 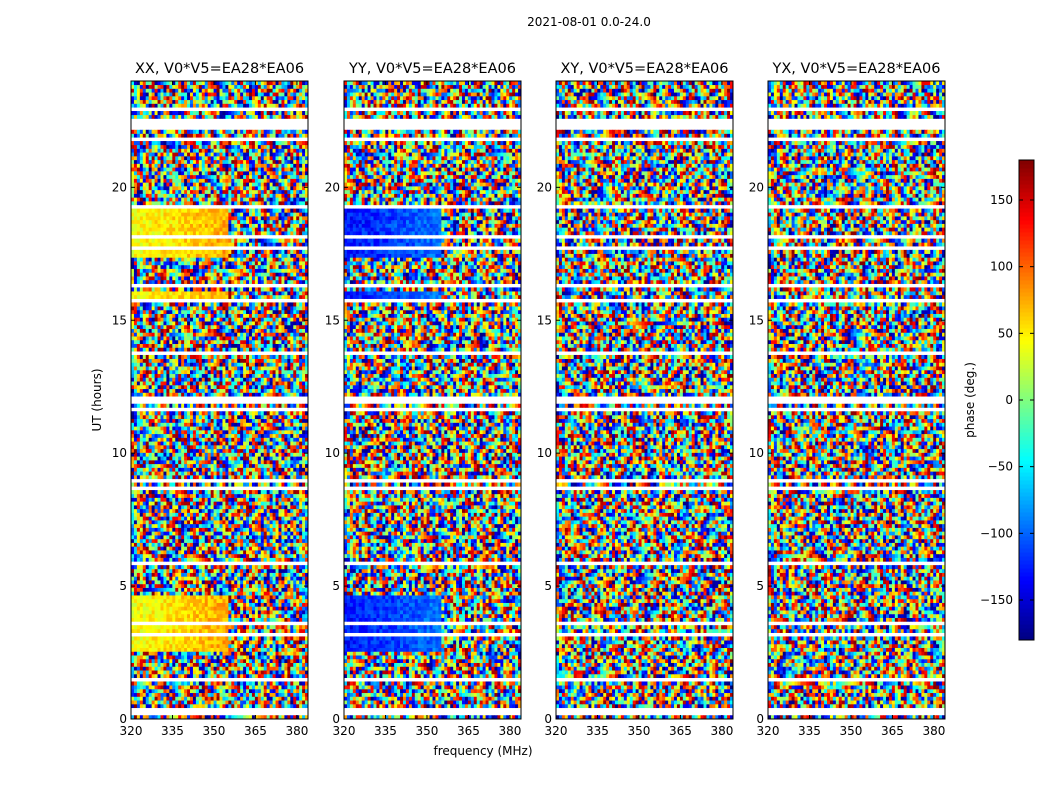 What do you see at coordinates (219, 400) in the screenshot?
I see `heatmap-xx` at bounding box center [219, 400].